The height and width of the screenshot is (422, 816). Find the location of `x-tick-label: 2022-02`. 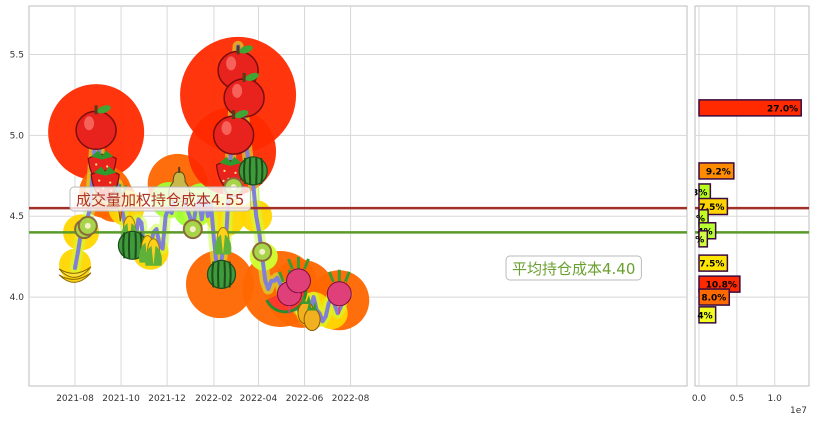

x-tick-label: 2022-02 is located at coordinates (214, 399).